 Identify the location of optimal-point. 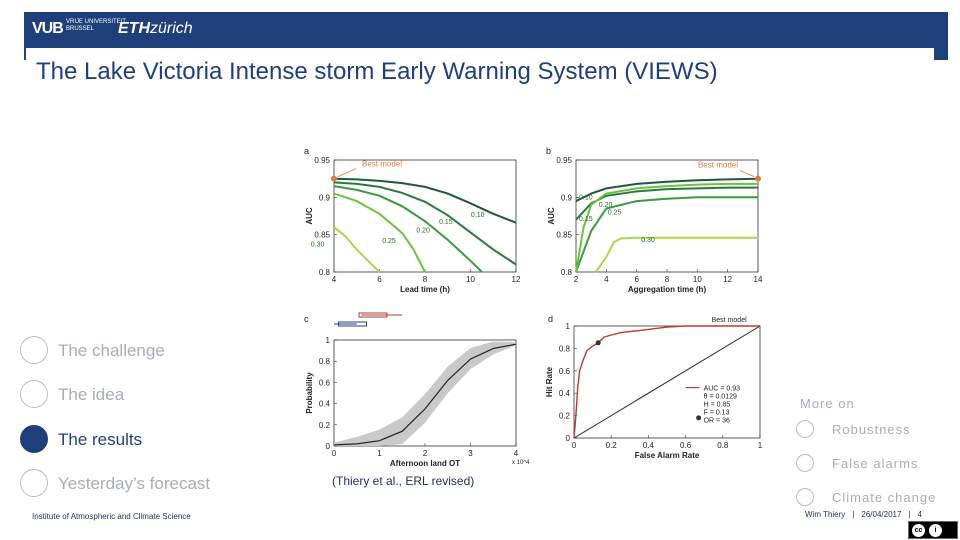
(598, 343).